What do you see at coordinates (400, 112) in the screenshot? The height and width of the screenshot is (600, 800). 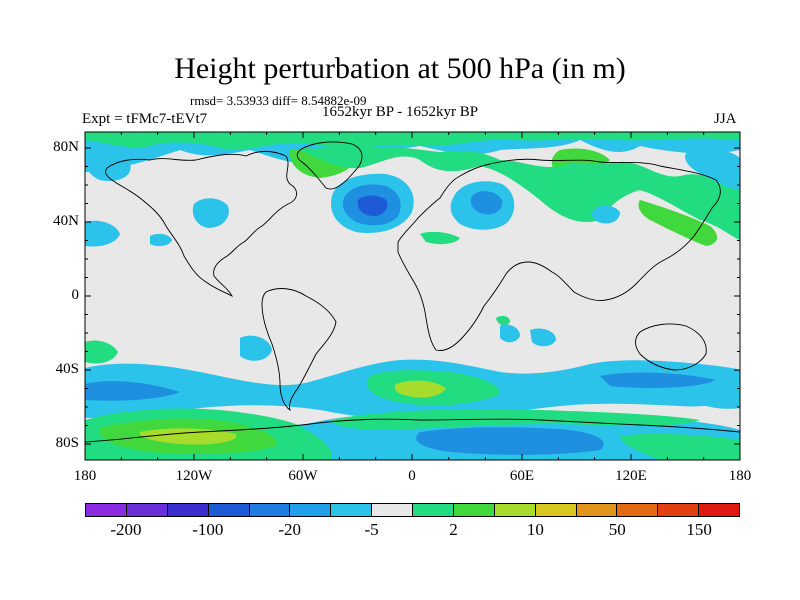 I see `period-label: 1652kyr BP - 1652kyr BP` at bounding box center [400, 112].